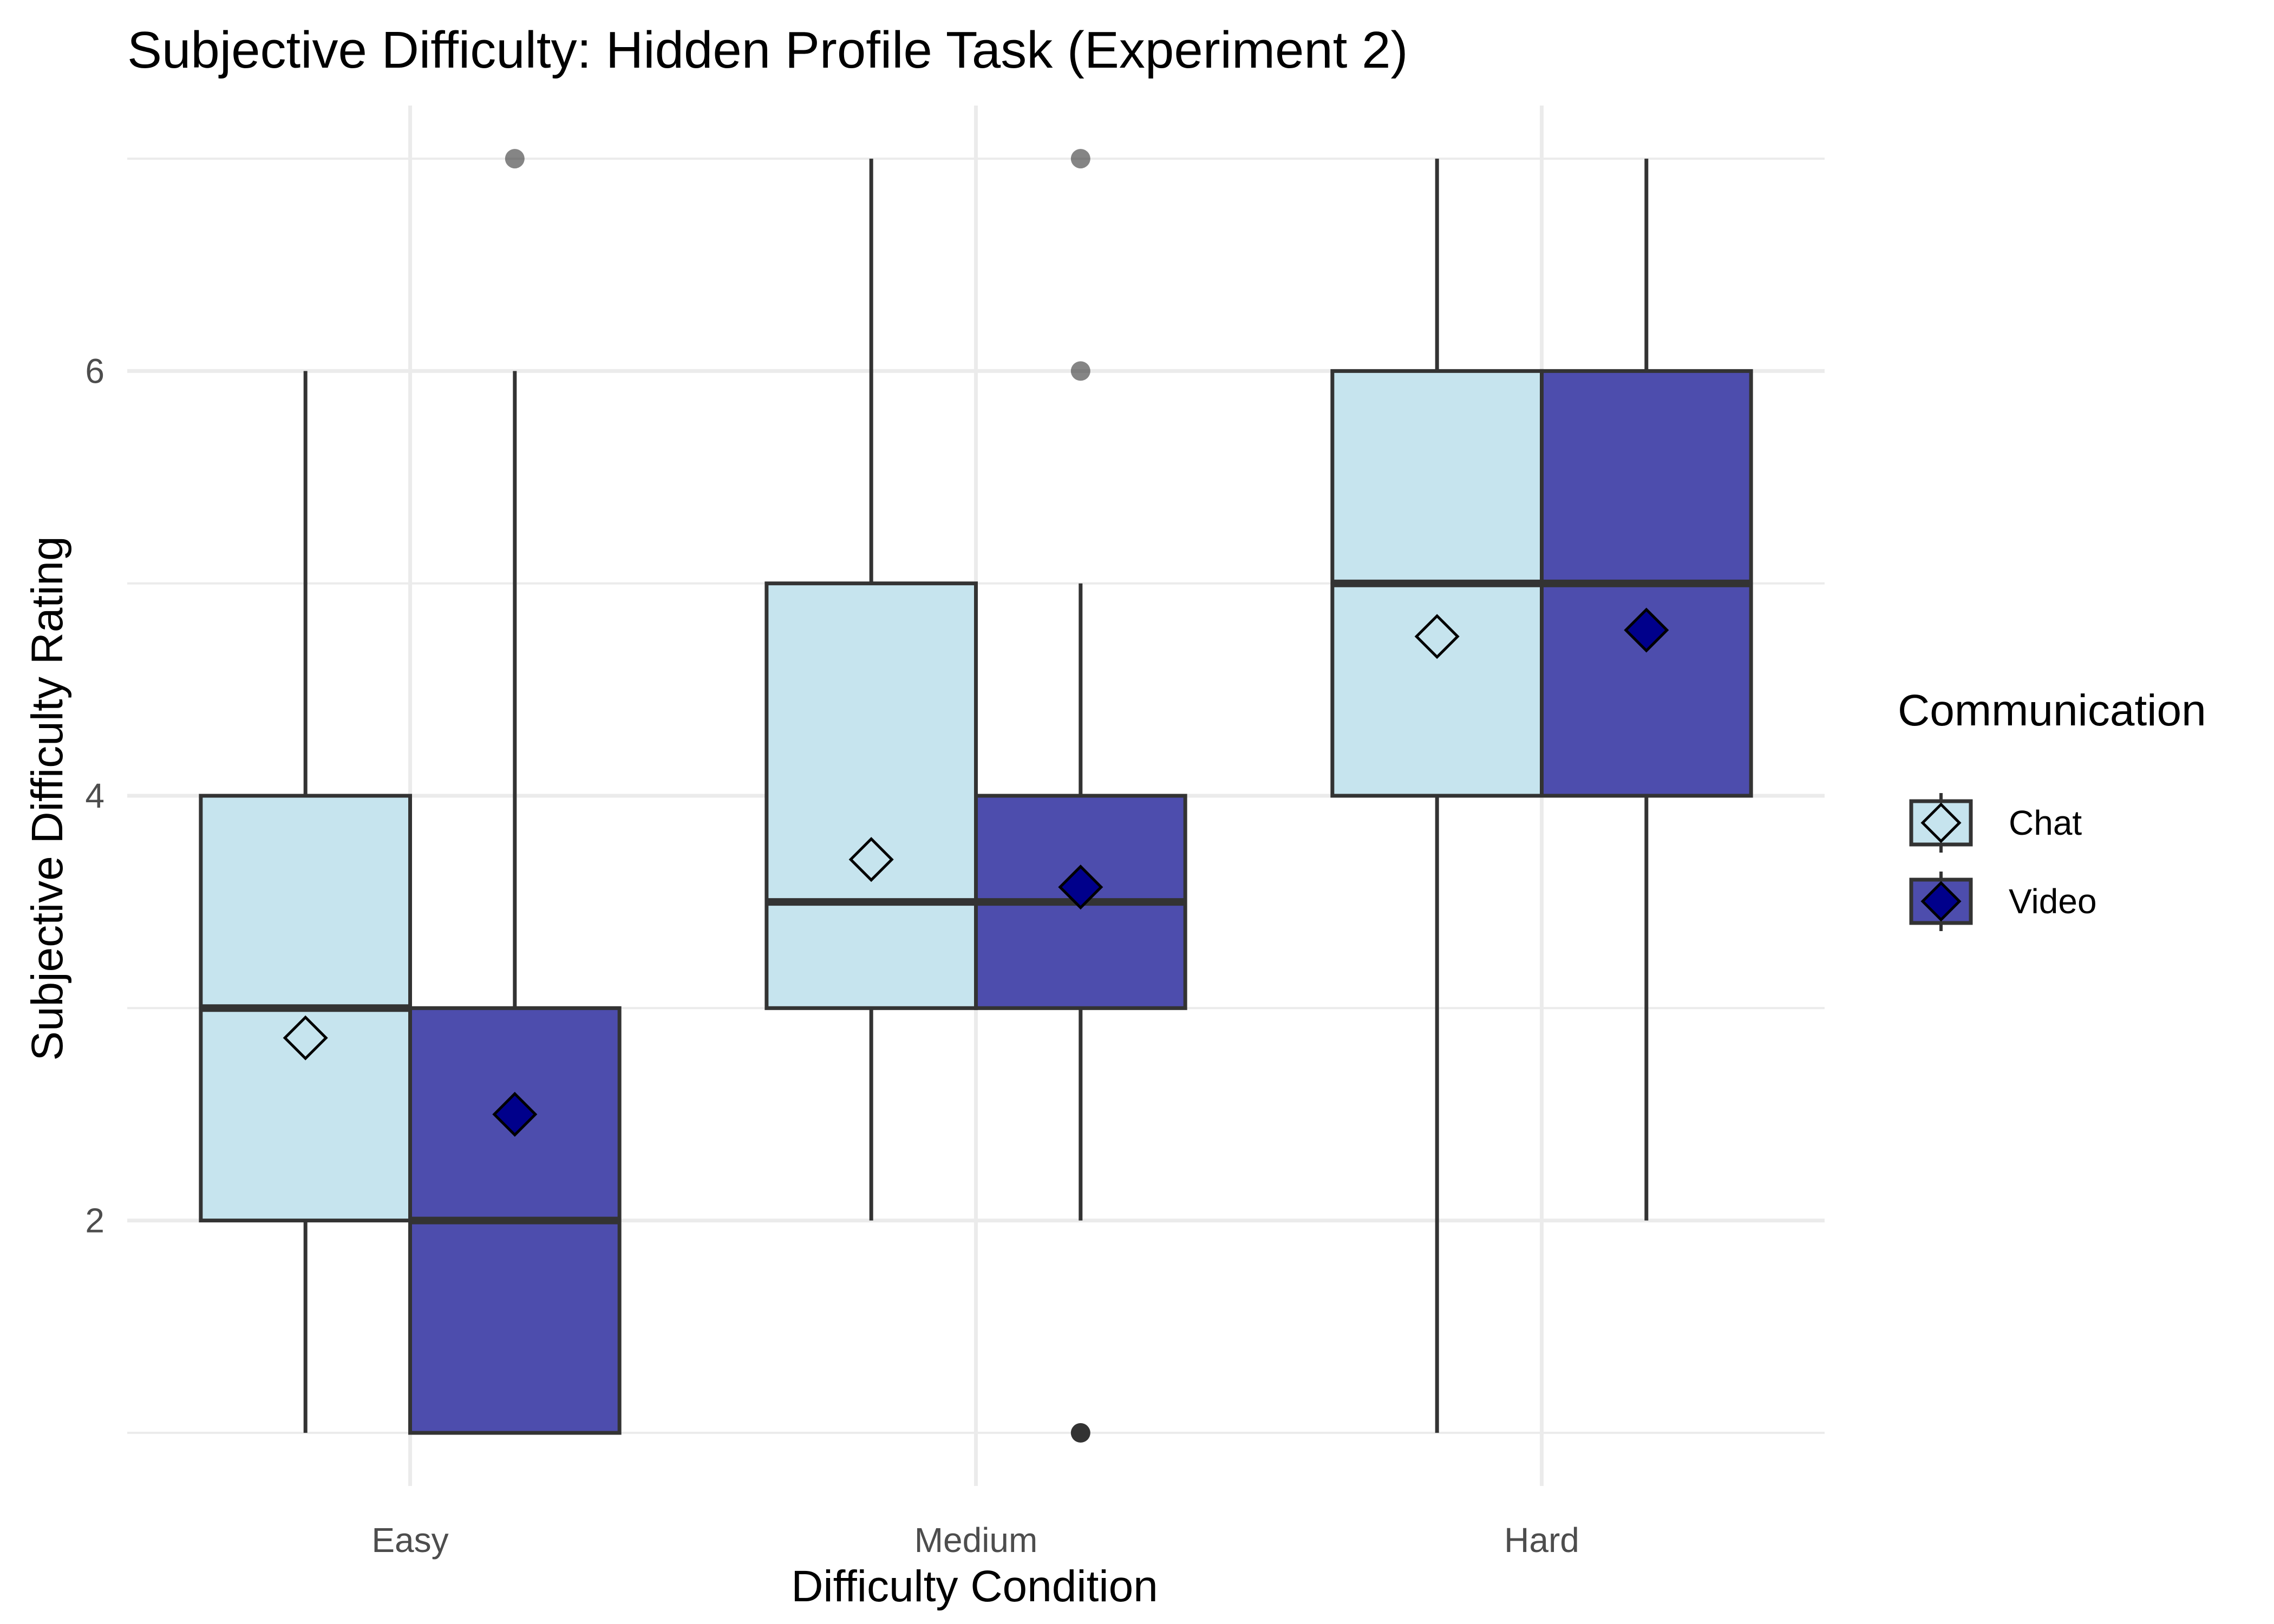 Image resolution: width=2274 pixels, height=1624 pixels. I want to click on x-axis-title: Difficulty Condition, so click(975, 1587).